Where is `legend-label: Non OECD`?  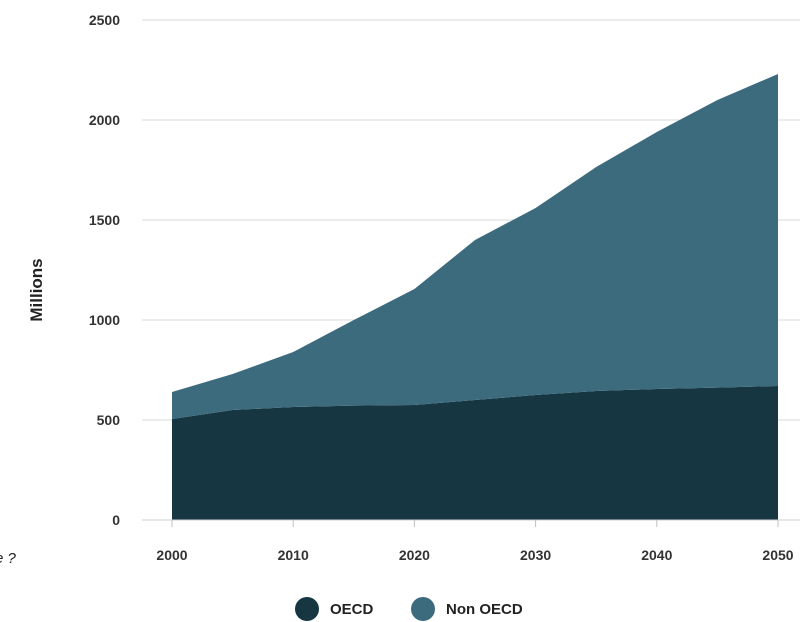
legend-label: Non OECD is located at coordinates (484, 609).